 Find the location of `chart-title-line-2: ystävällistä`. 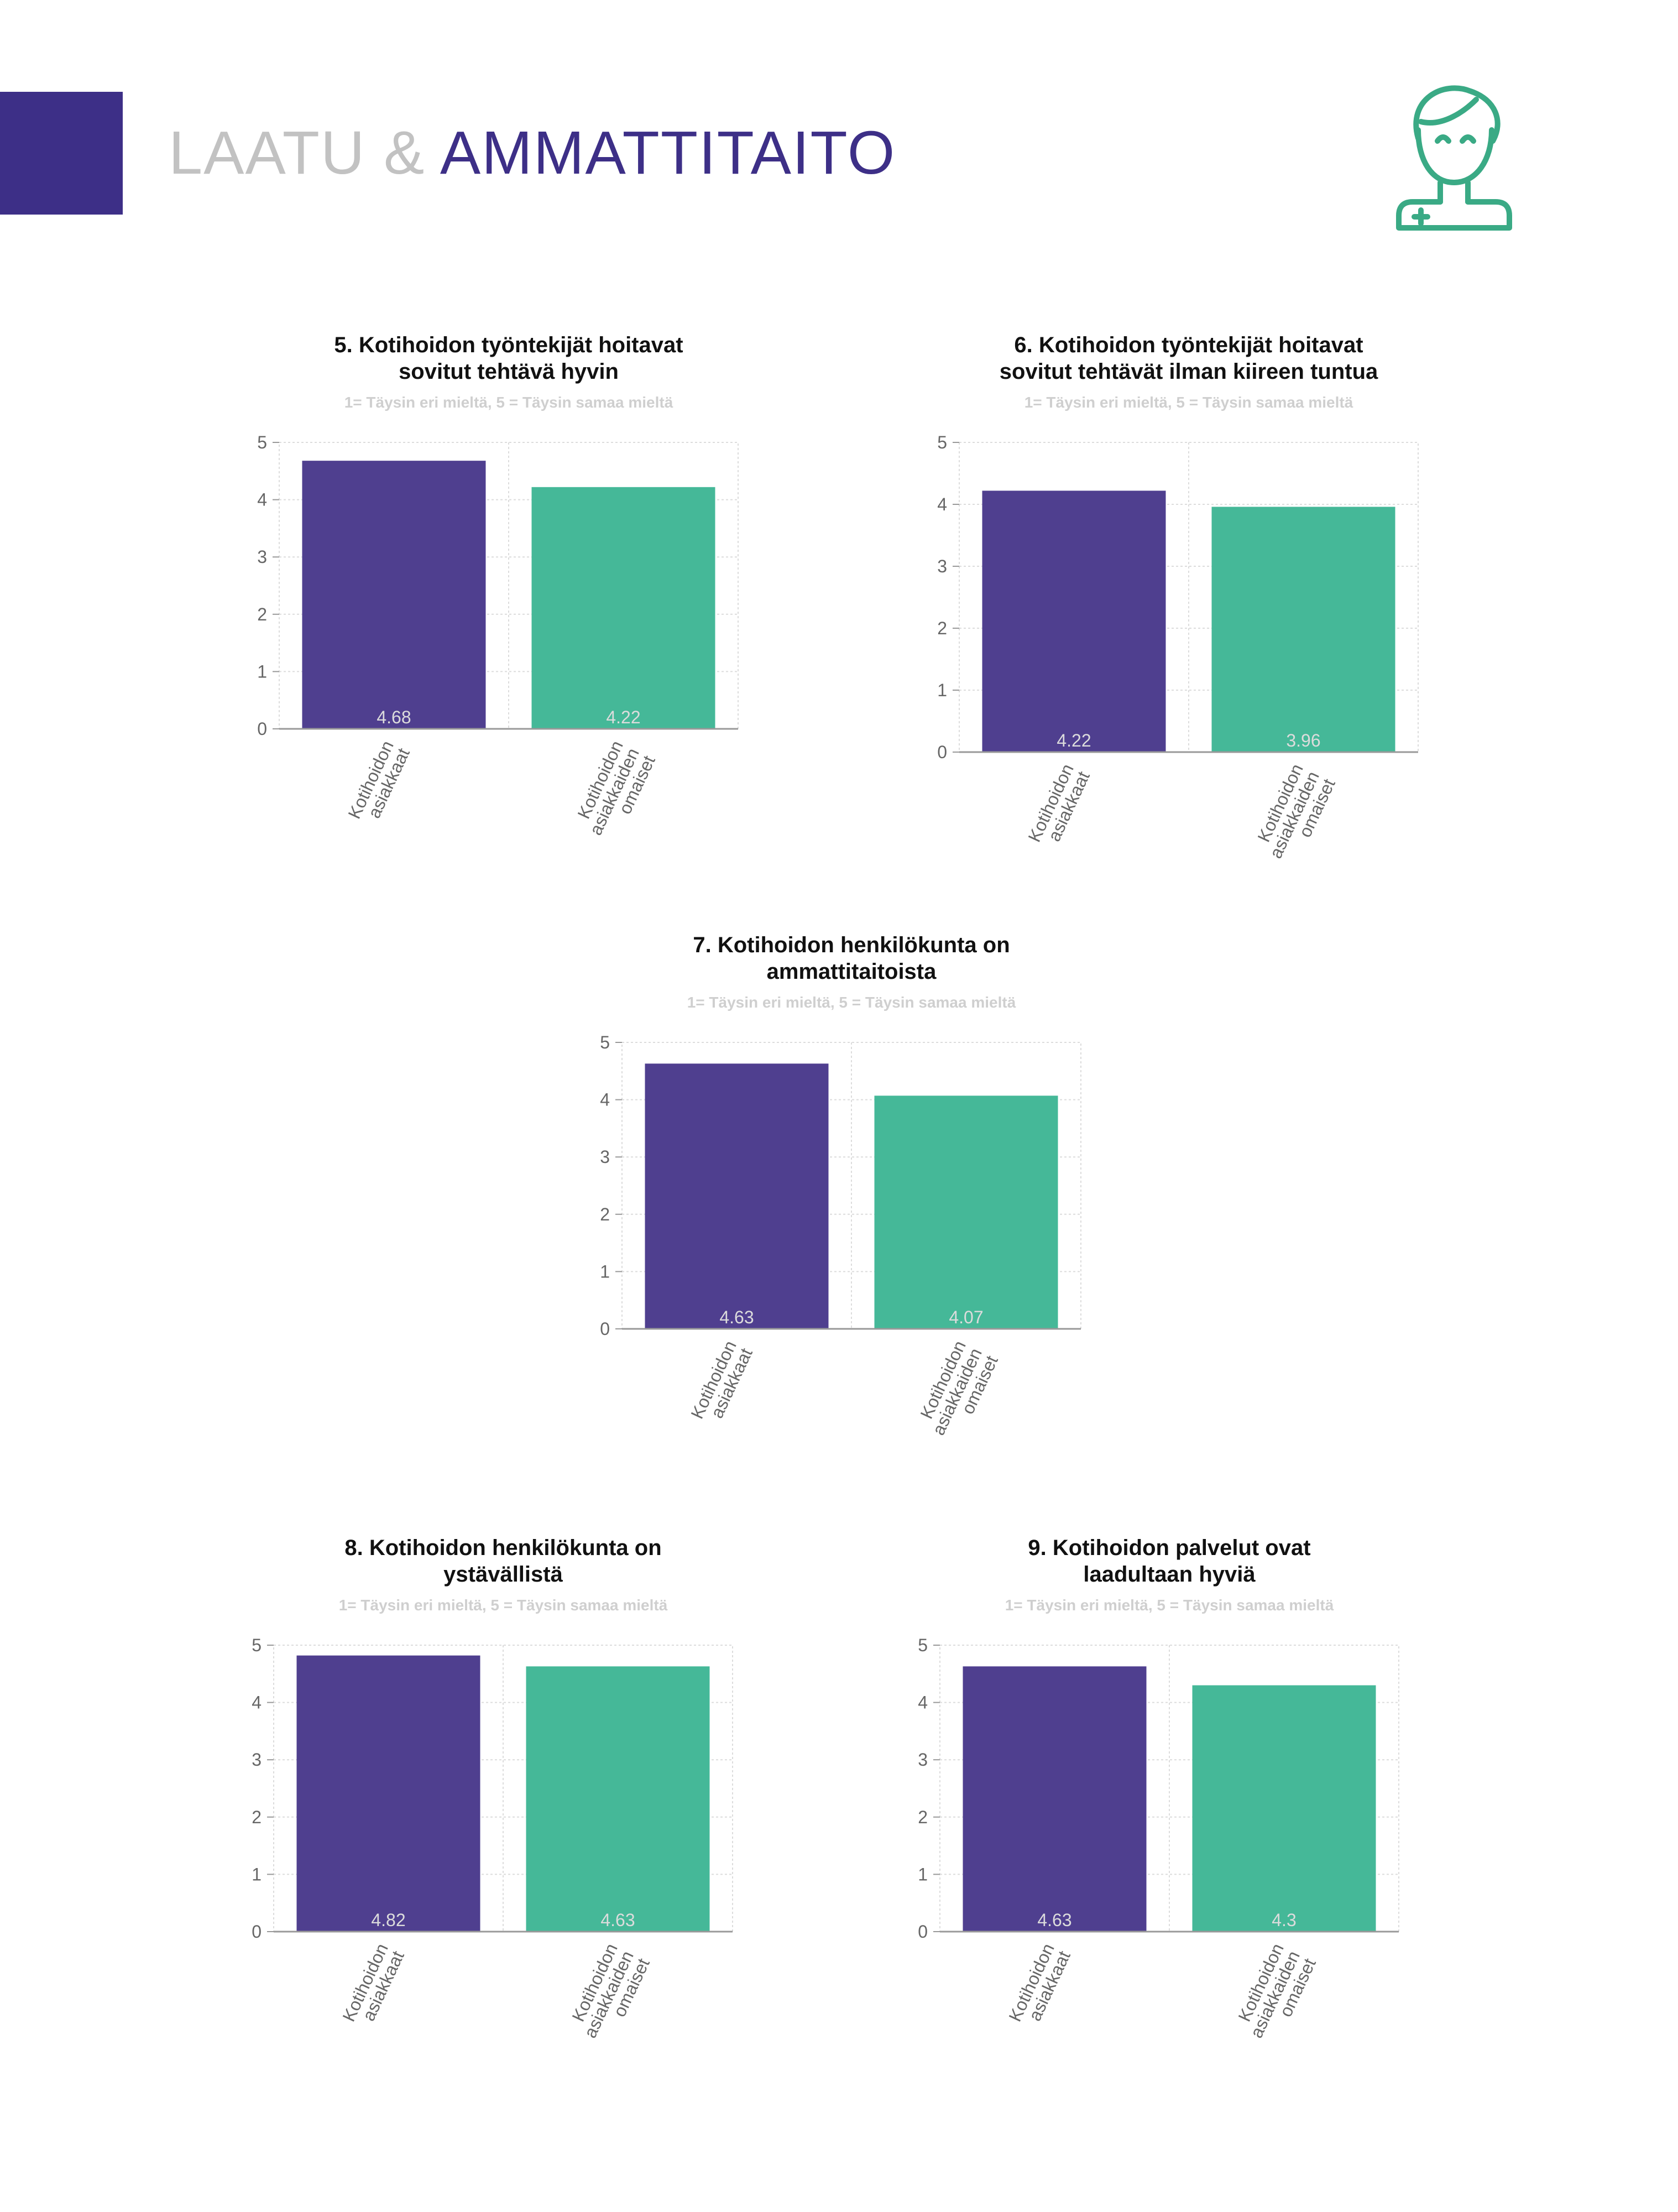

chart-title-line-2: ystävällistä is located at coordinates (503, 1575).